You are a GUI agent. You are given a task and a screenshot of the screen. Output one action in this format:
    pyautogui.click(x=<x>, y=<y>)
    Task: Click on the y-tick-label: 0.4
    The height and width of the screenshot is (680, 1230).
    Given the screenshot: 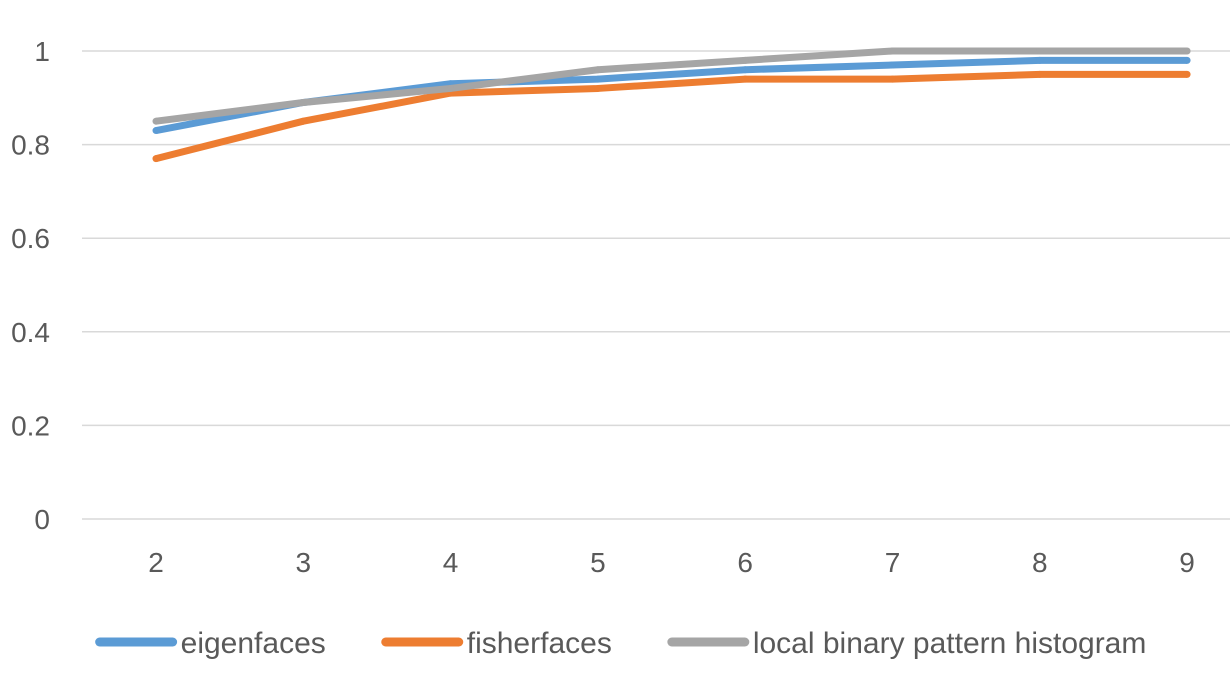 What is the action you would take?
    pyautogui.click(x=30, y=332)
    